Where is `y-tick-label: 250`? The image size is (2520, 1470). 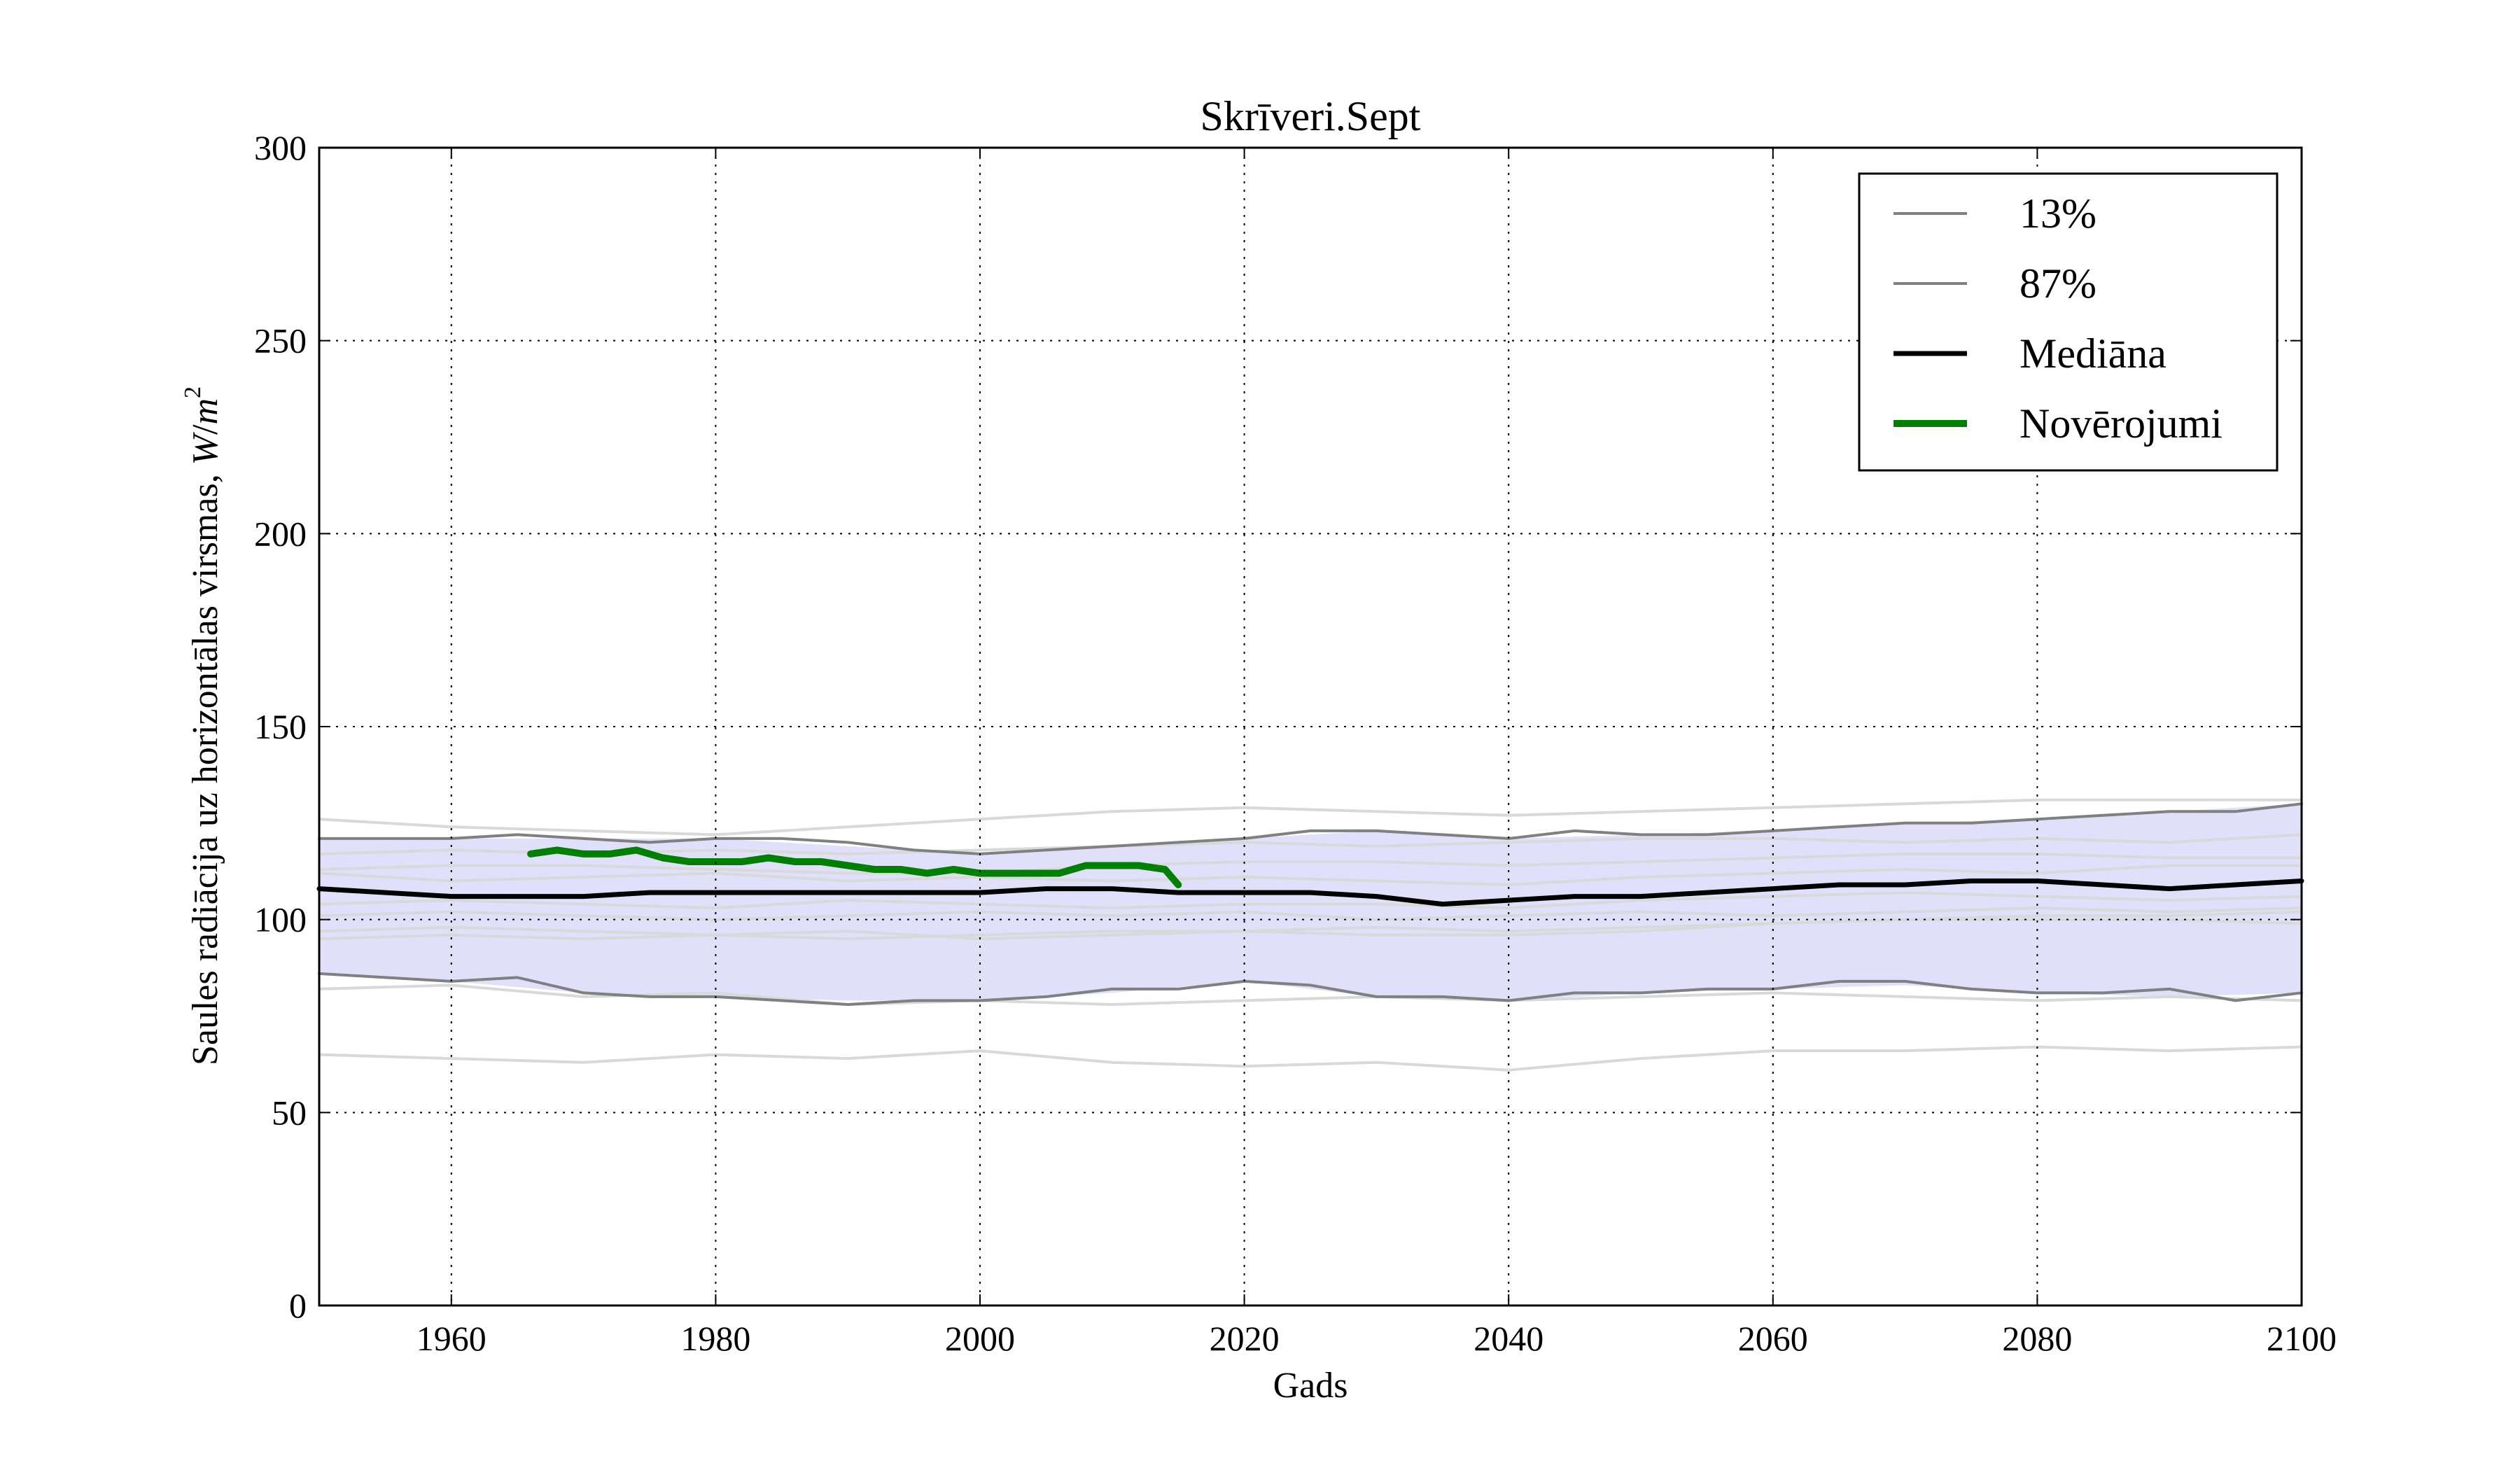
y-tick-label: 250 is located at coordinates (280, 340).